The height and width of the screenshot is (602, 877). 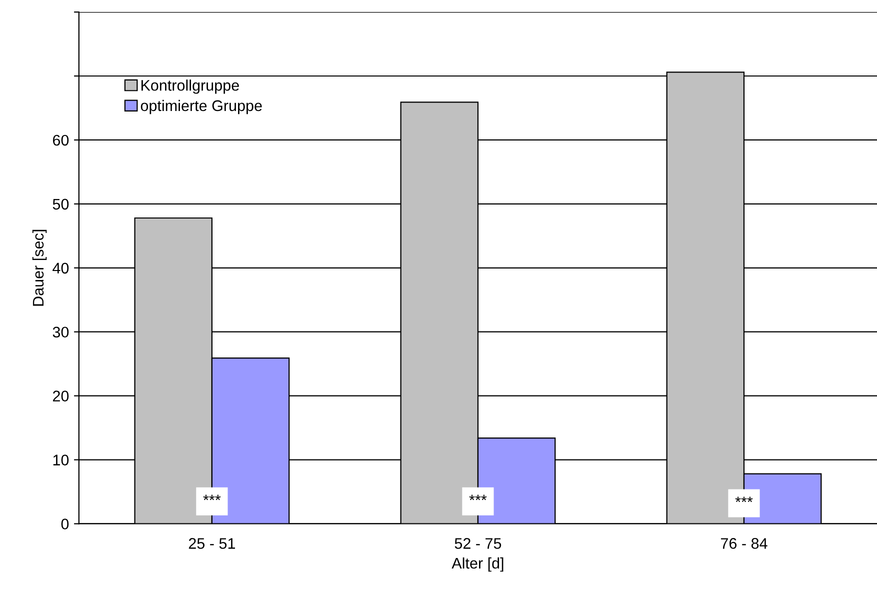 I want to click on x-tick-label: 76 - 84, so click(x=744, y=543).